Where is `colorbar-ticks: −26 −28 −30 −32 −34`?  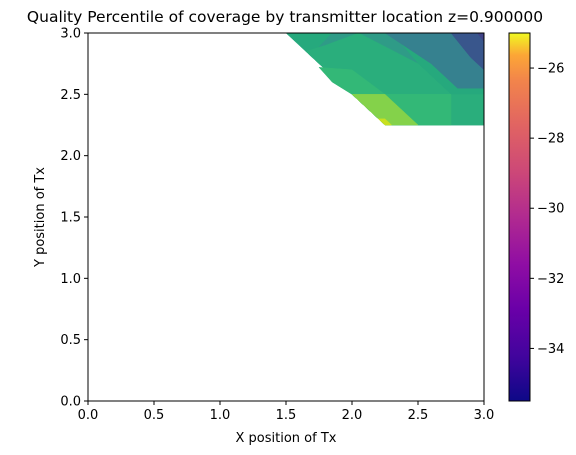 colorbar-ticks: −26 −28 −30 −32 −34 is located at coordinates (547, 209).